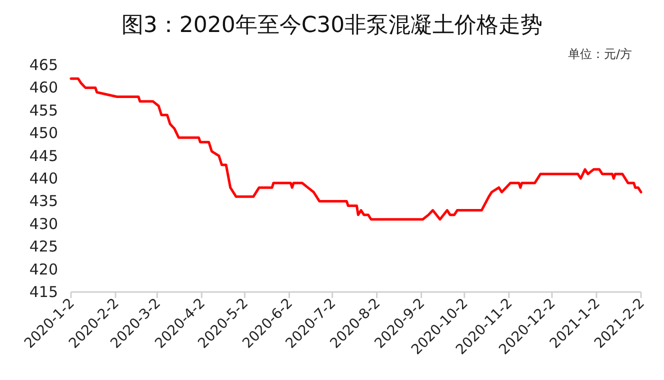 This screenshot has width=664, height=380. Describe the element at coordinates (43, 179) in the screenshot. I see `y-tick-label: 440` at that location.